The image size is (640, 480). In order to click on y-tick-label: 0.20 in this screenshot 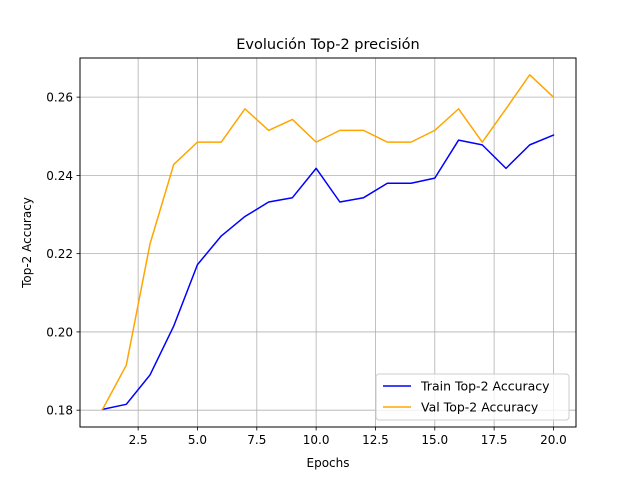, I will do `click(59, 332)`.